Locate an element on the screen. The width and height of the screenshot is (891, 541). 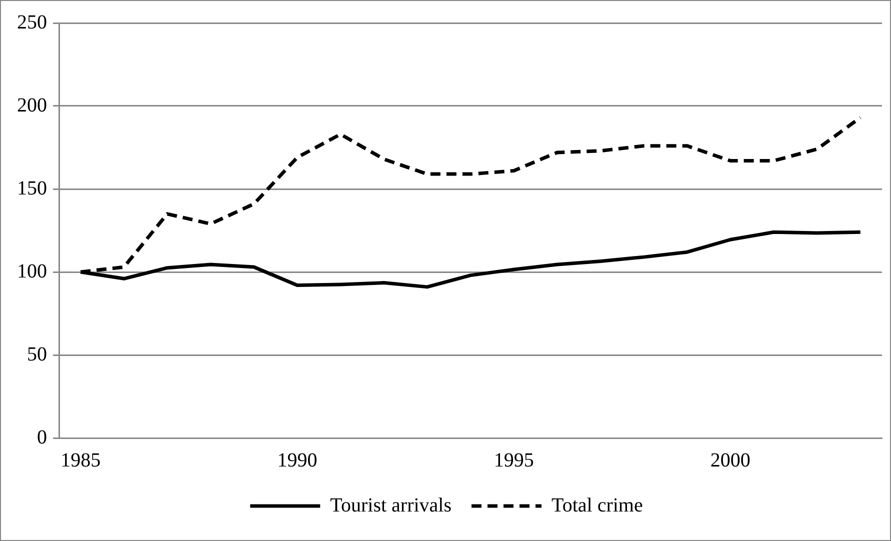
legend-label: Tourist arrivals is located at coordinates (391, 505).